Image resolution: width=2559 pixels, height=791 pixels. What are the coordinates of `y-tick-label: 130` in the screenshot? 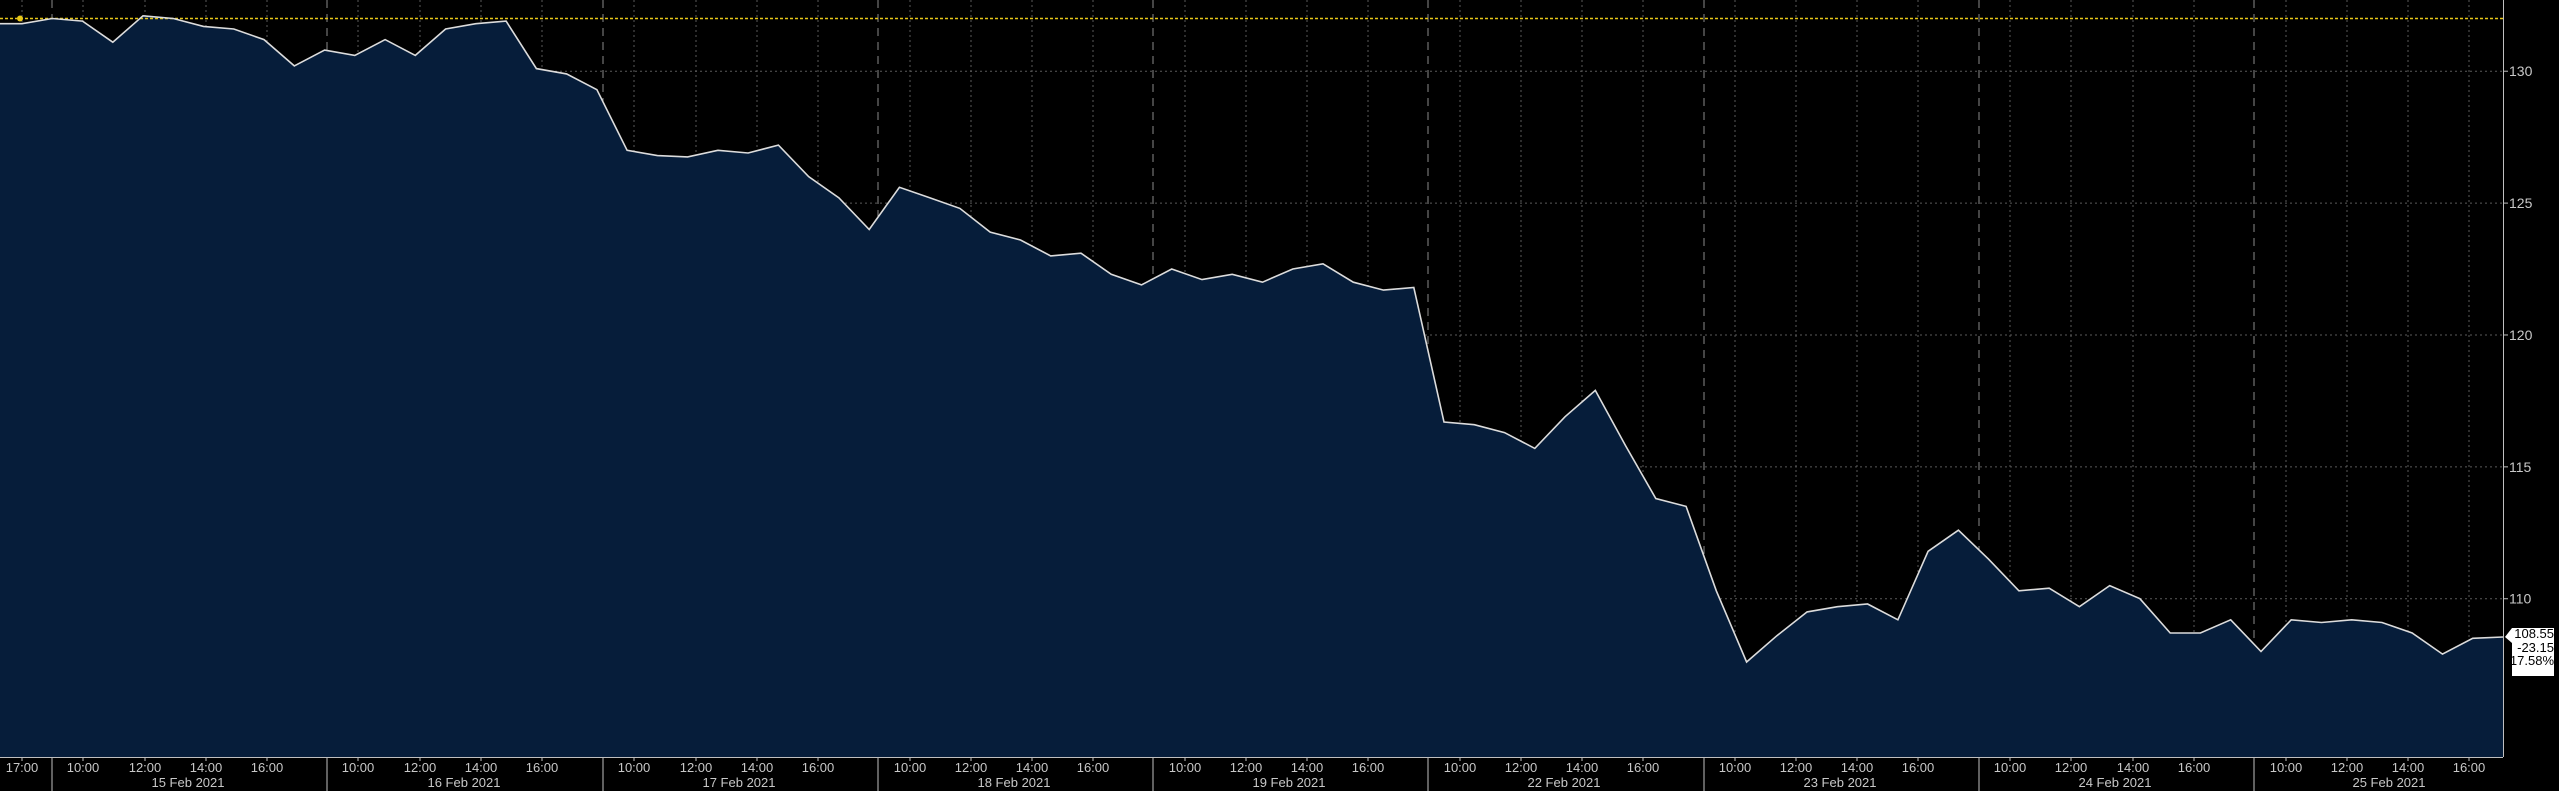 It's located at (2521, 71).